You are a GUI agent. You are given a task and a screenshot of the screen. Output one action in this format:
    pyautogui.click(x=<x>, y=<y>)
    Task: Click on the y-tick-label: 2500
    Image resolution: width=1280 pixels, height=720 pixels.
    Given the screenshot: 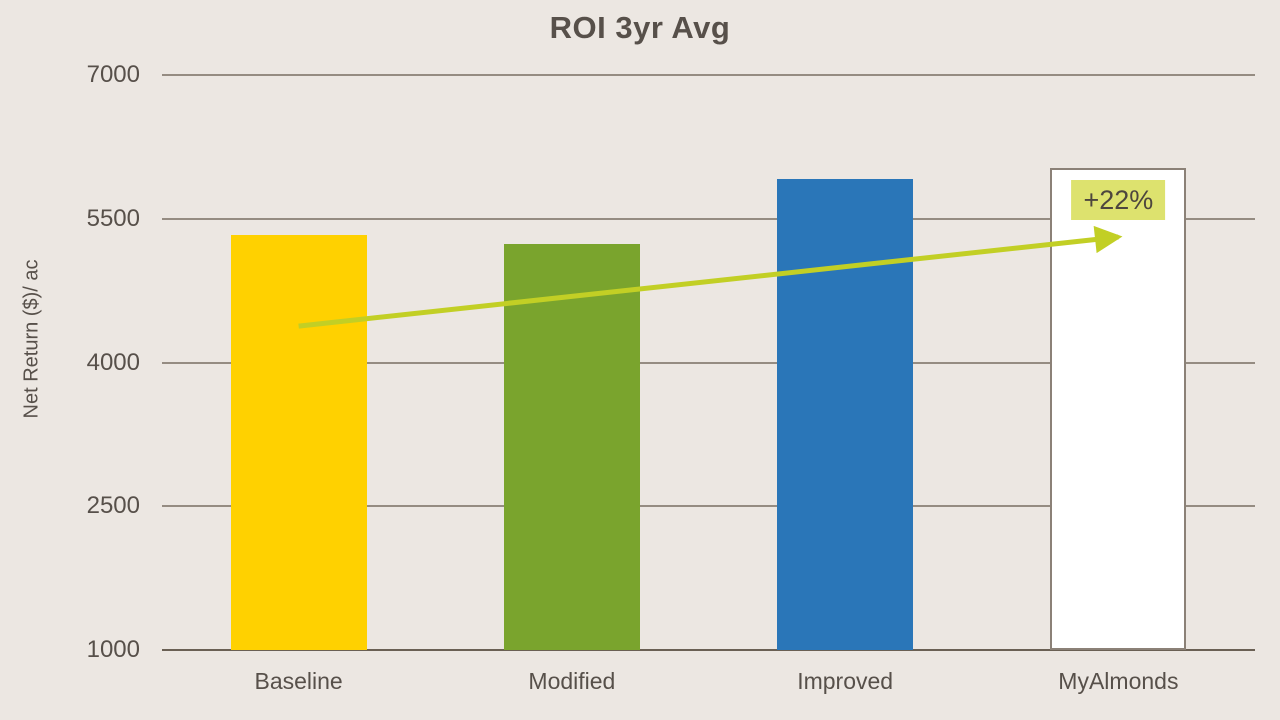 What is the action you would take?
    pyautogui.click(x=113, y=506)
    